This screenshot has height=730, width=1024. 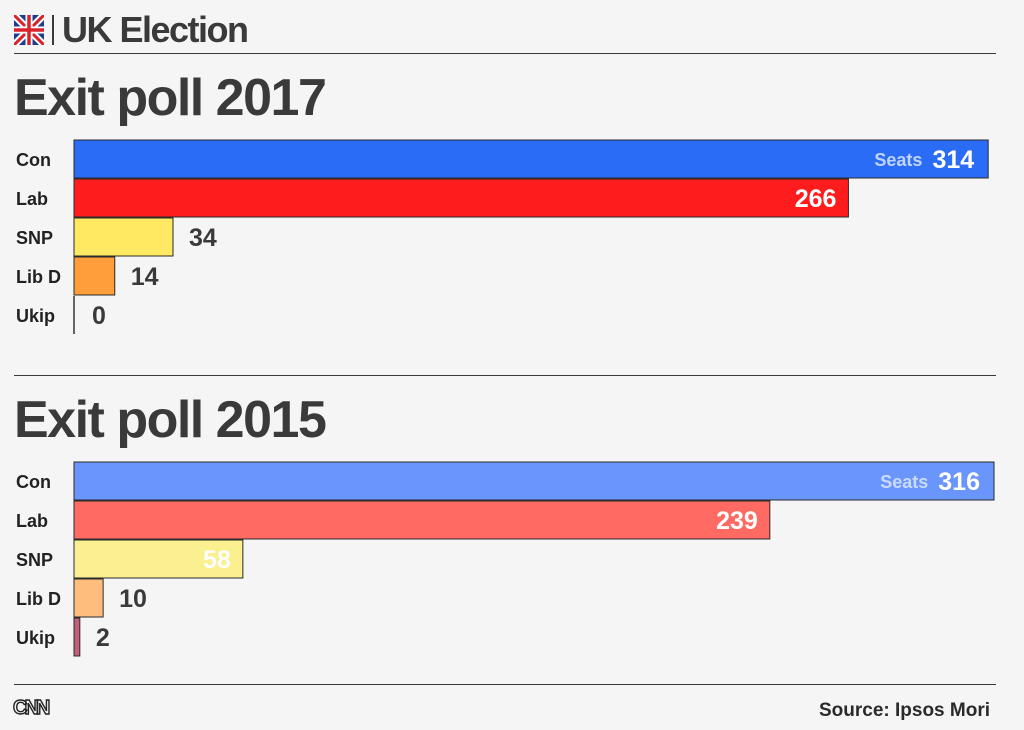 I want to click on header-rule, so click(x=505, y=53).